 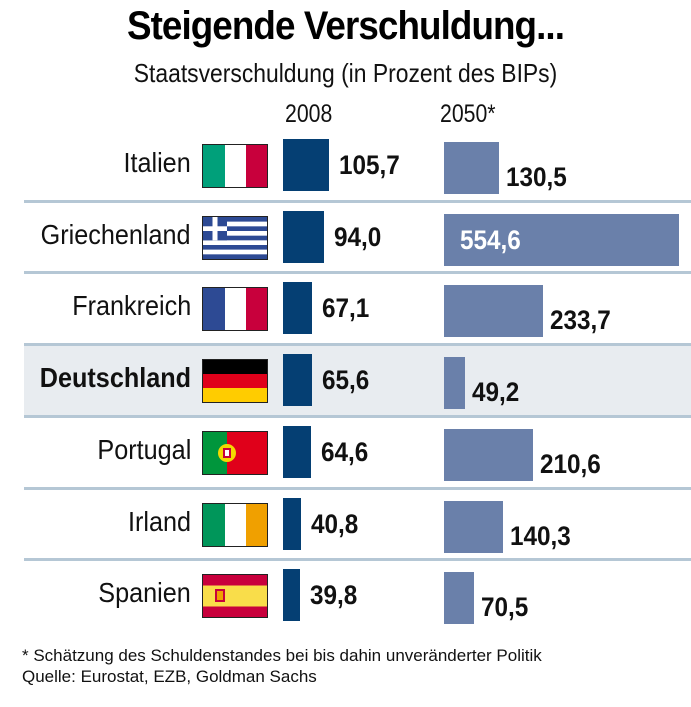 I want to click on chart-subtitle: Staatsverschuldung (in Prozent des BIPs), so click(x=345, y=73).